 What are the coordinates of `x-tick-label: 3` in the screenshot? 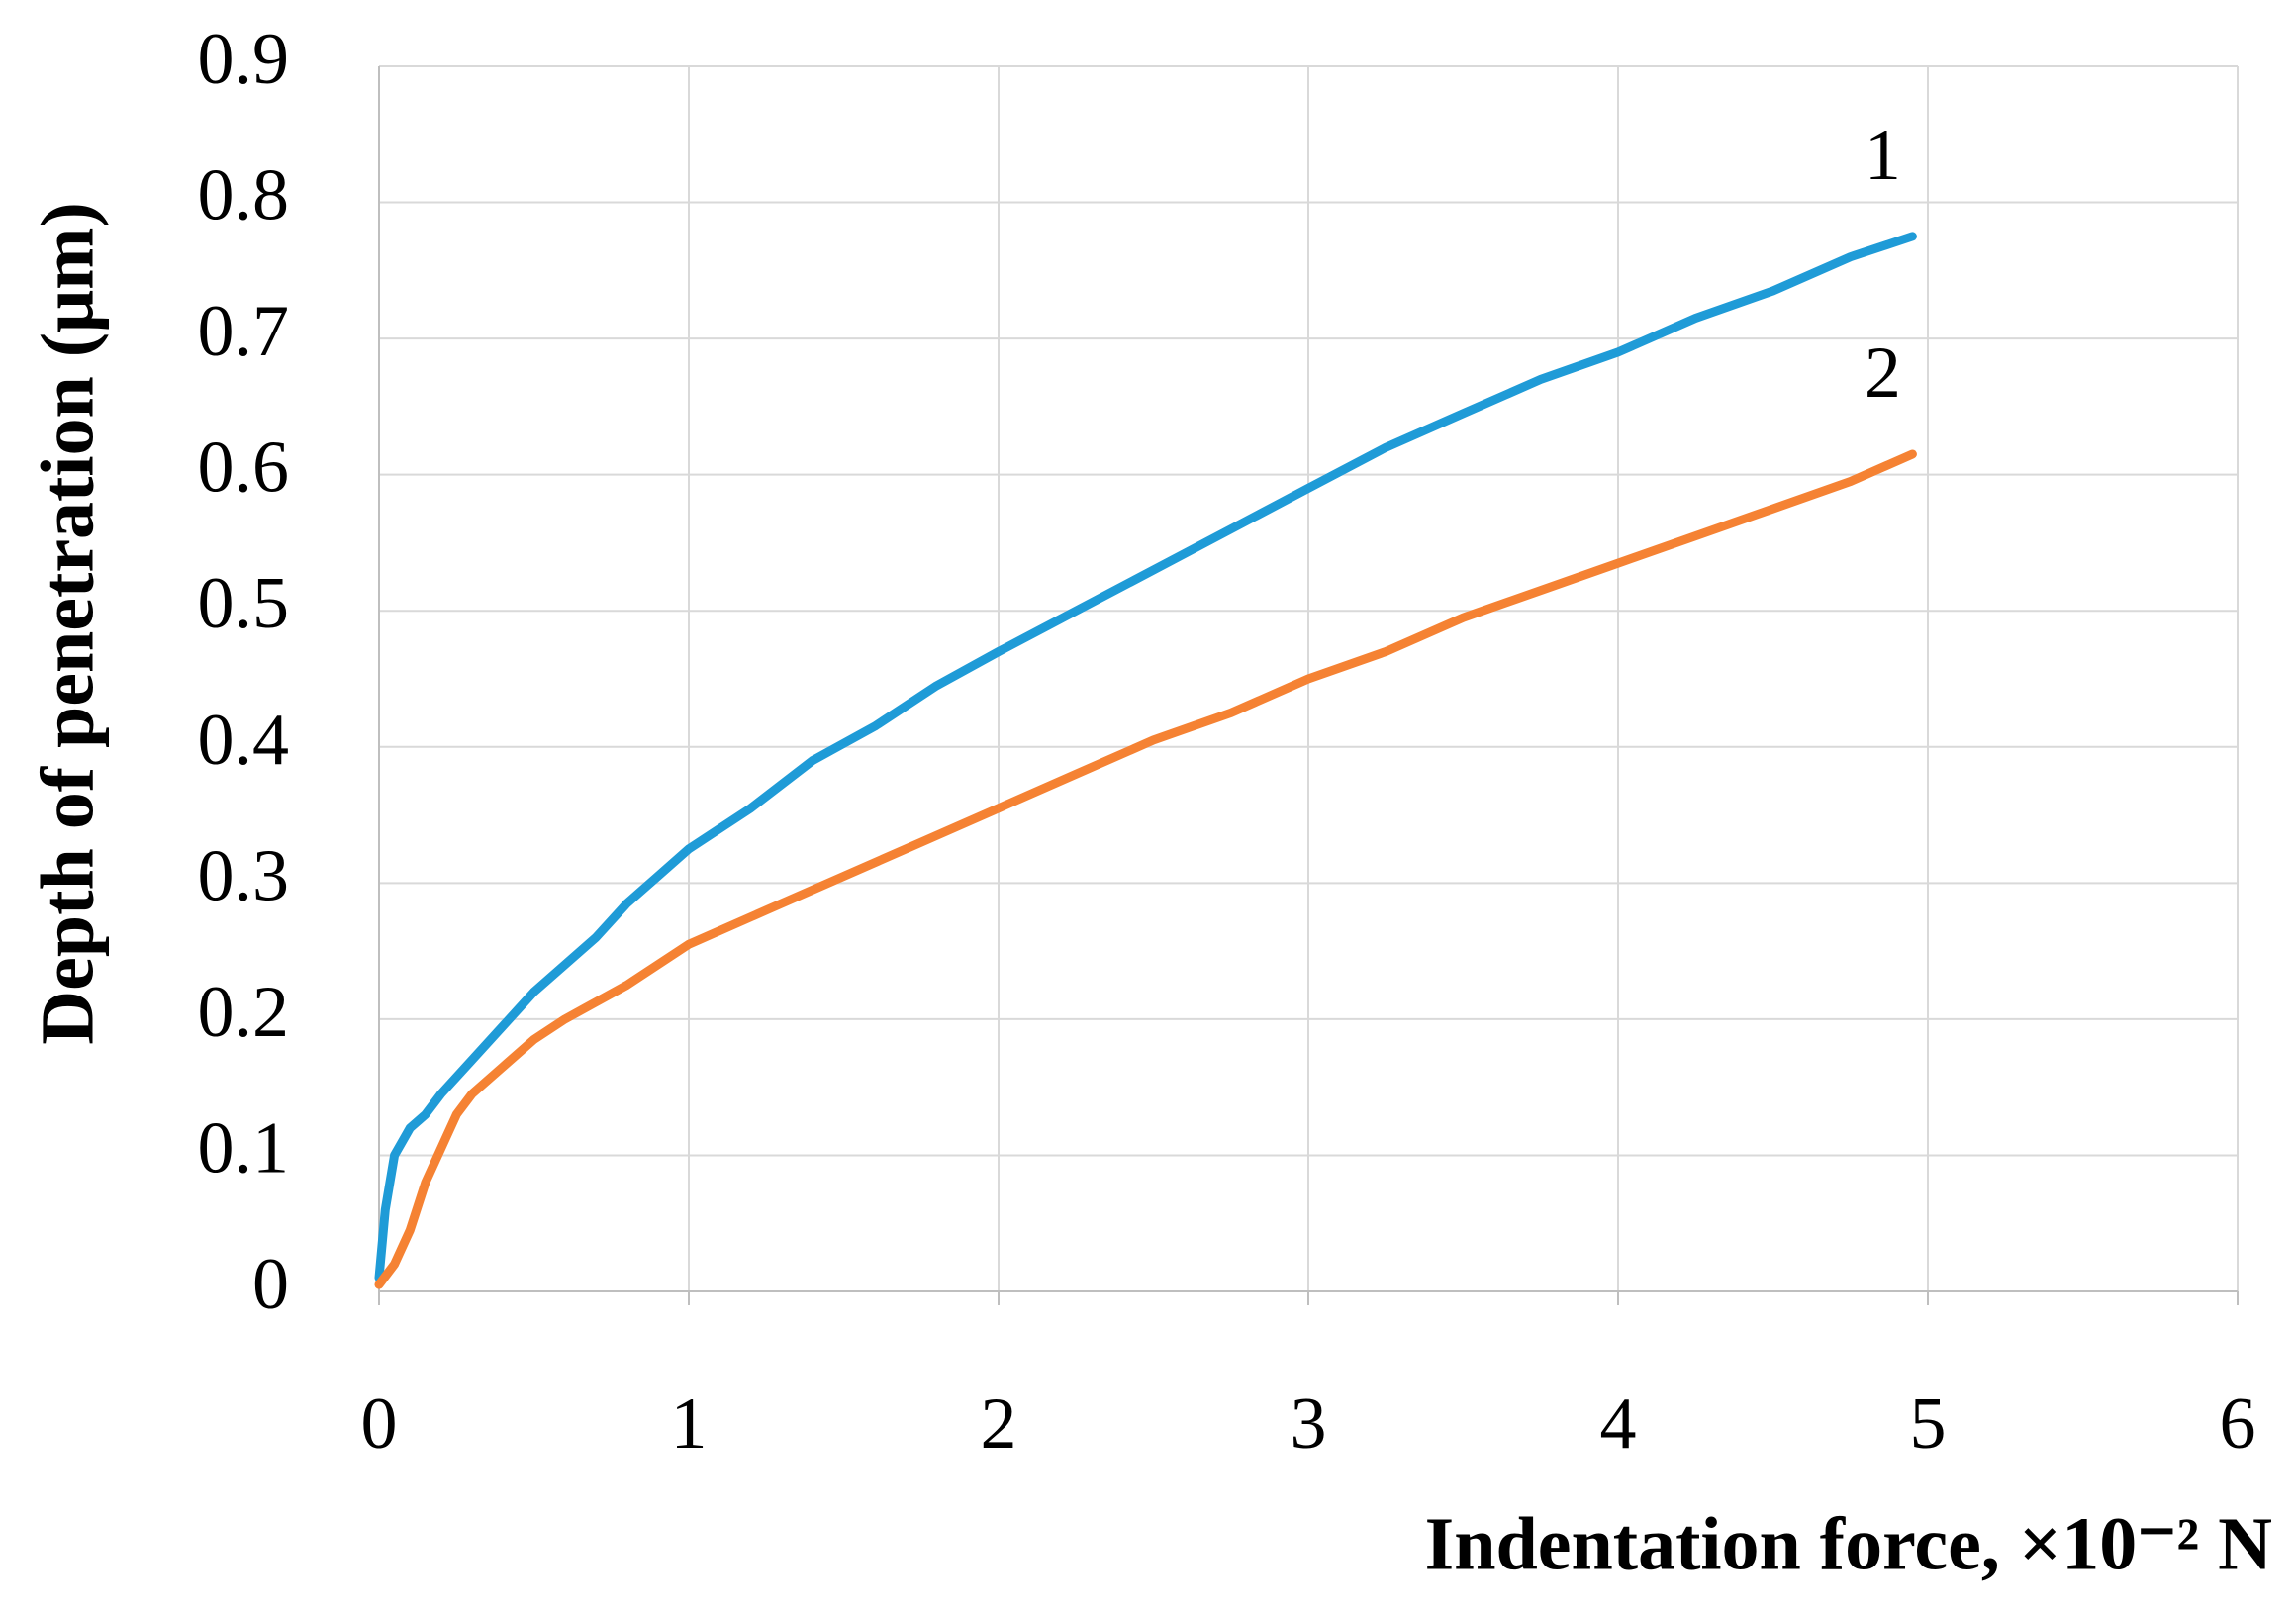 It's located at (1309, 1424).